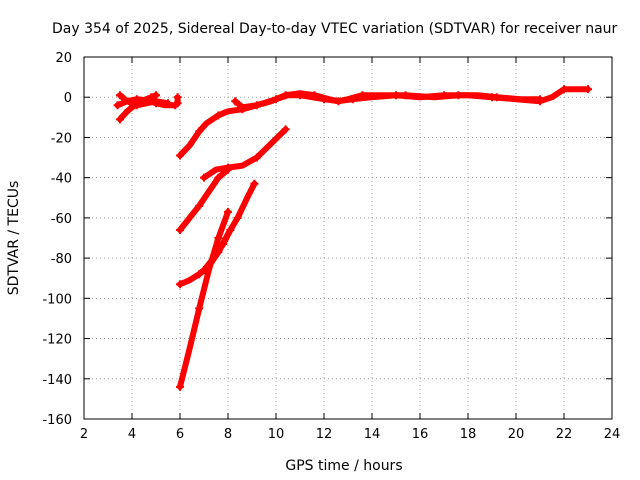  What do you see at coordinates (612, 434) in the screenshot?
I see `x-tick-label: 24` at bounding box center [612, 434].